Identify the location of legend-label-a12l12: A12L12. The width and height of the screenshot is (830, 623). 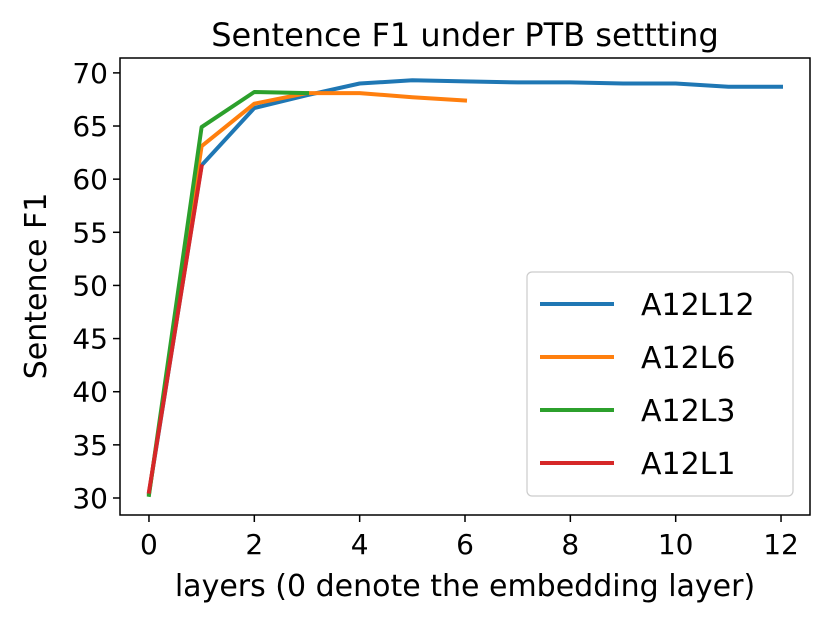
(698, 305).